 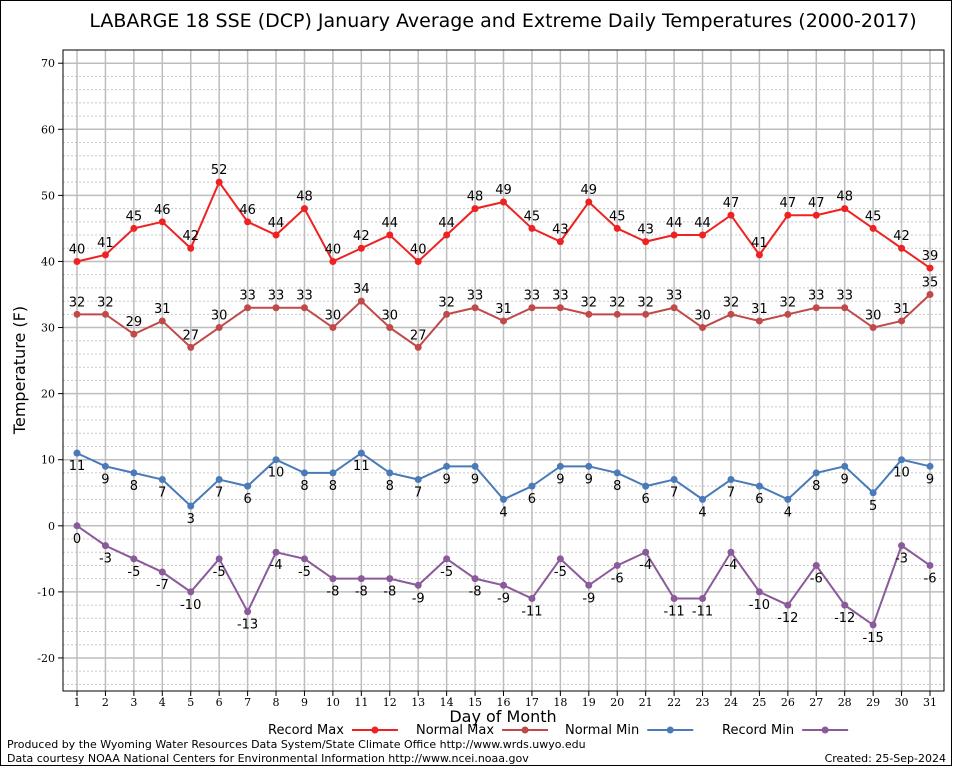 What do you see at coordinates (788, 702) in the screenshot?
I see `x-tick-label: 26` at bounding box center [788, 702].